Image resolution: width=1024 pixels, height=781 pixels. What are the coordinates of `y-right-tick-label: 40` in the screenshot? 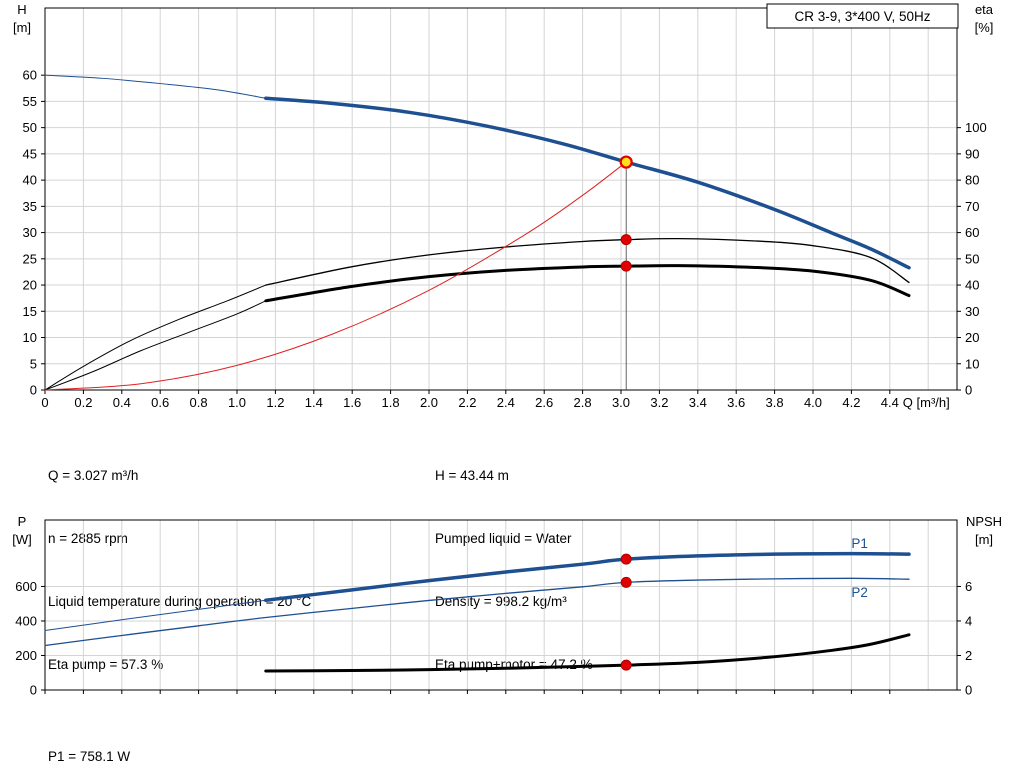 It's located at (972, 285).